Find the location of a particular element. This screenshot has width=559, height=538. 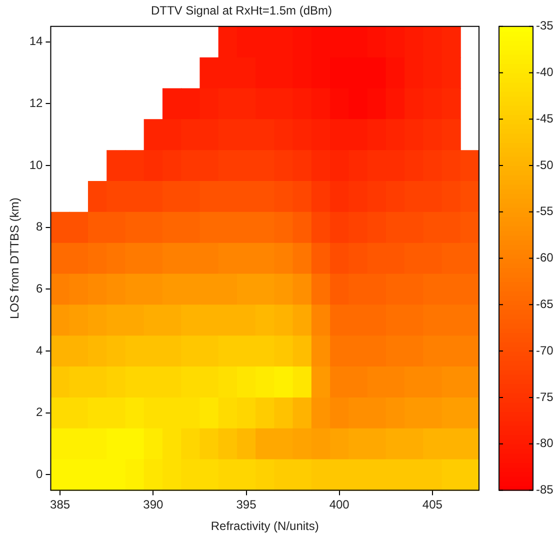

x-tick-label: 385 is located at coordinates (60, 505).